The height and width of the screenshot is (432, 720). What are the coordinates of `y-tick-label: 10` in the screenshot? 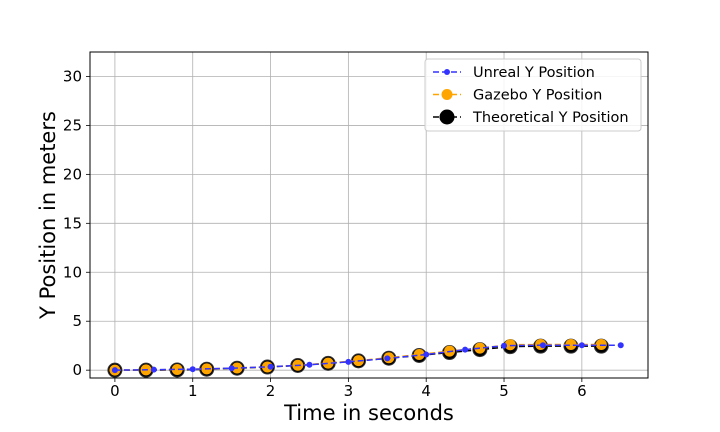 It's located at (72, 272).